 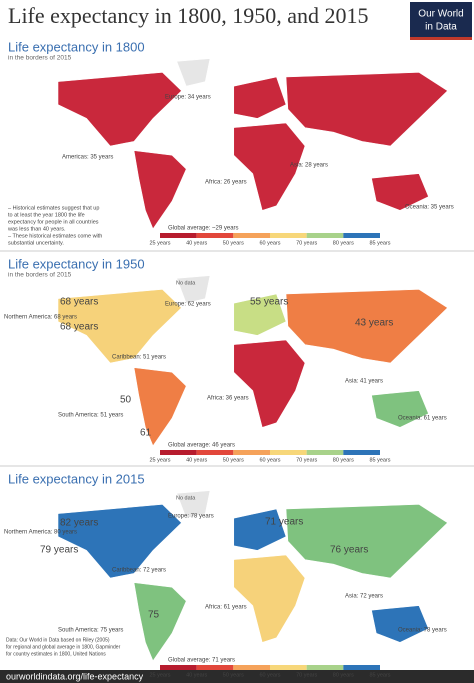 What do you see at coordinates (53, 222) in the screenshot?
I see `note: expectancy for people in all countries` at bounding box center [53, 222].